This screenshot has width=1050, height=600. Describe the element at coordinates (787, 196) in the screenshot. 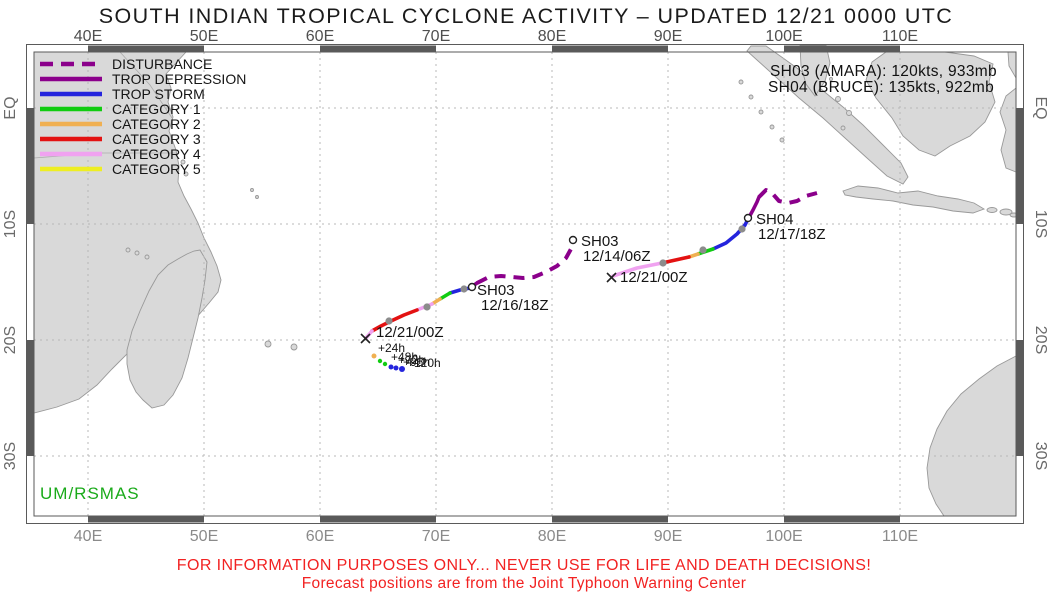

I see `sh04-disturbance-segment` at that location.